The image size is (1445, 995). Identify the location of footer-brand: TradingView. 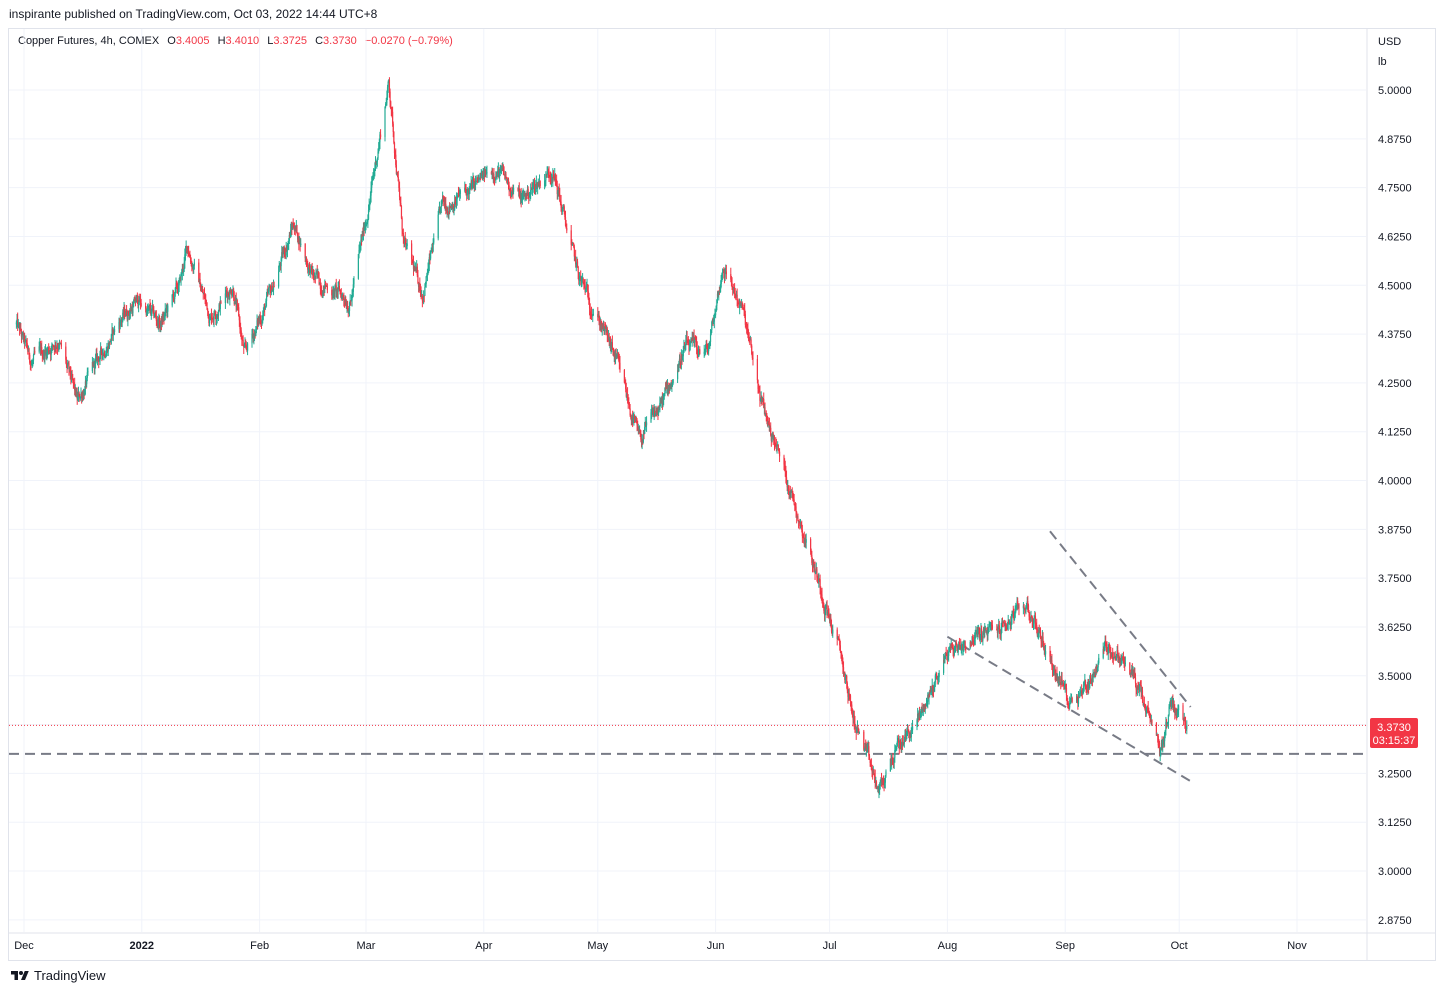
(58, 975).